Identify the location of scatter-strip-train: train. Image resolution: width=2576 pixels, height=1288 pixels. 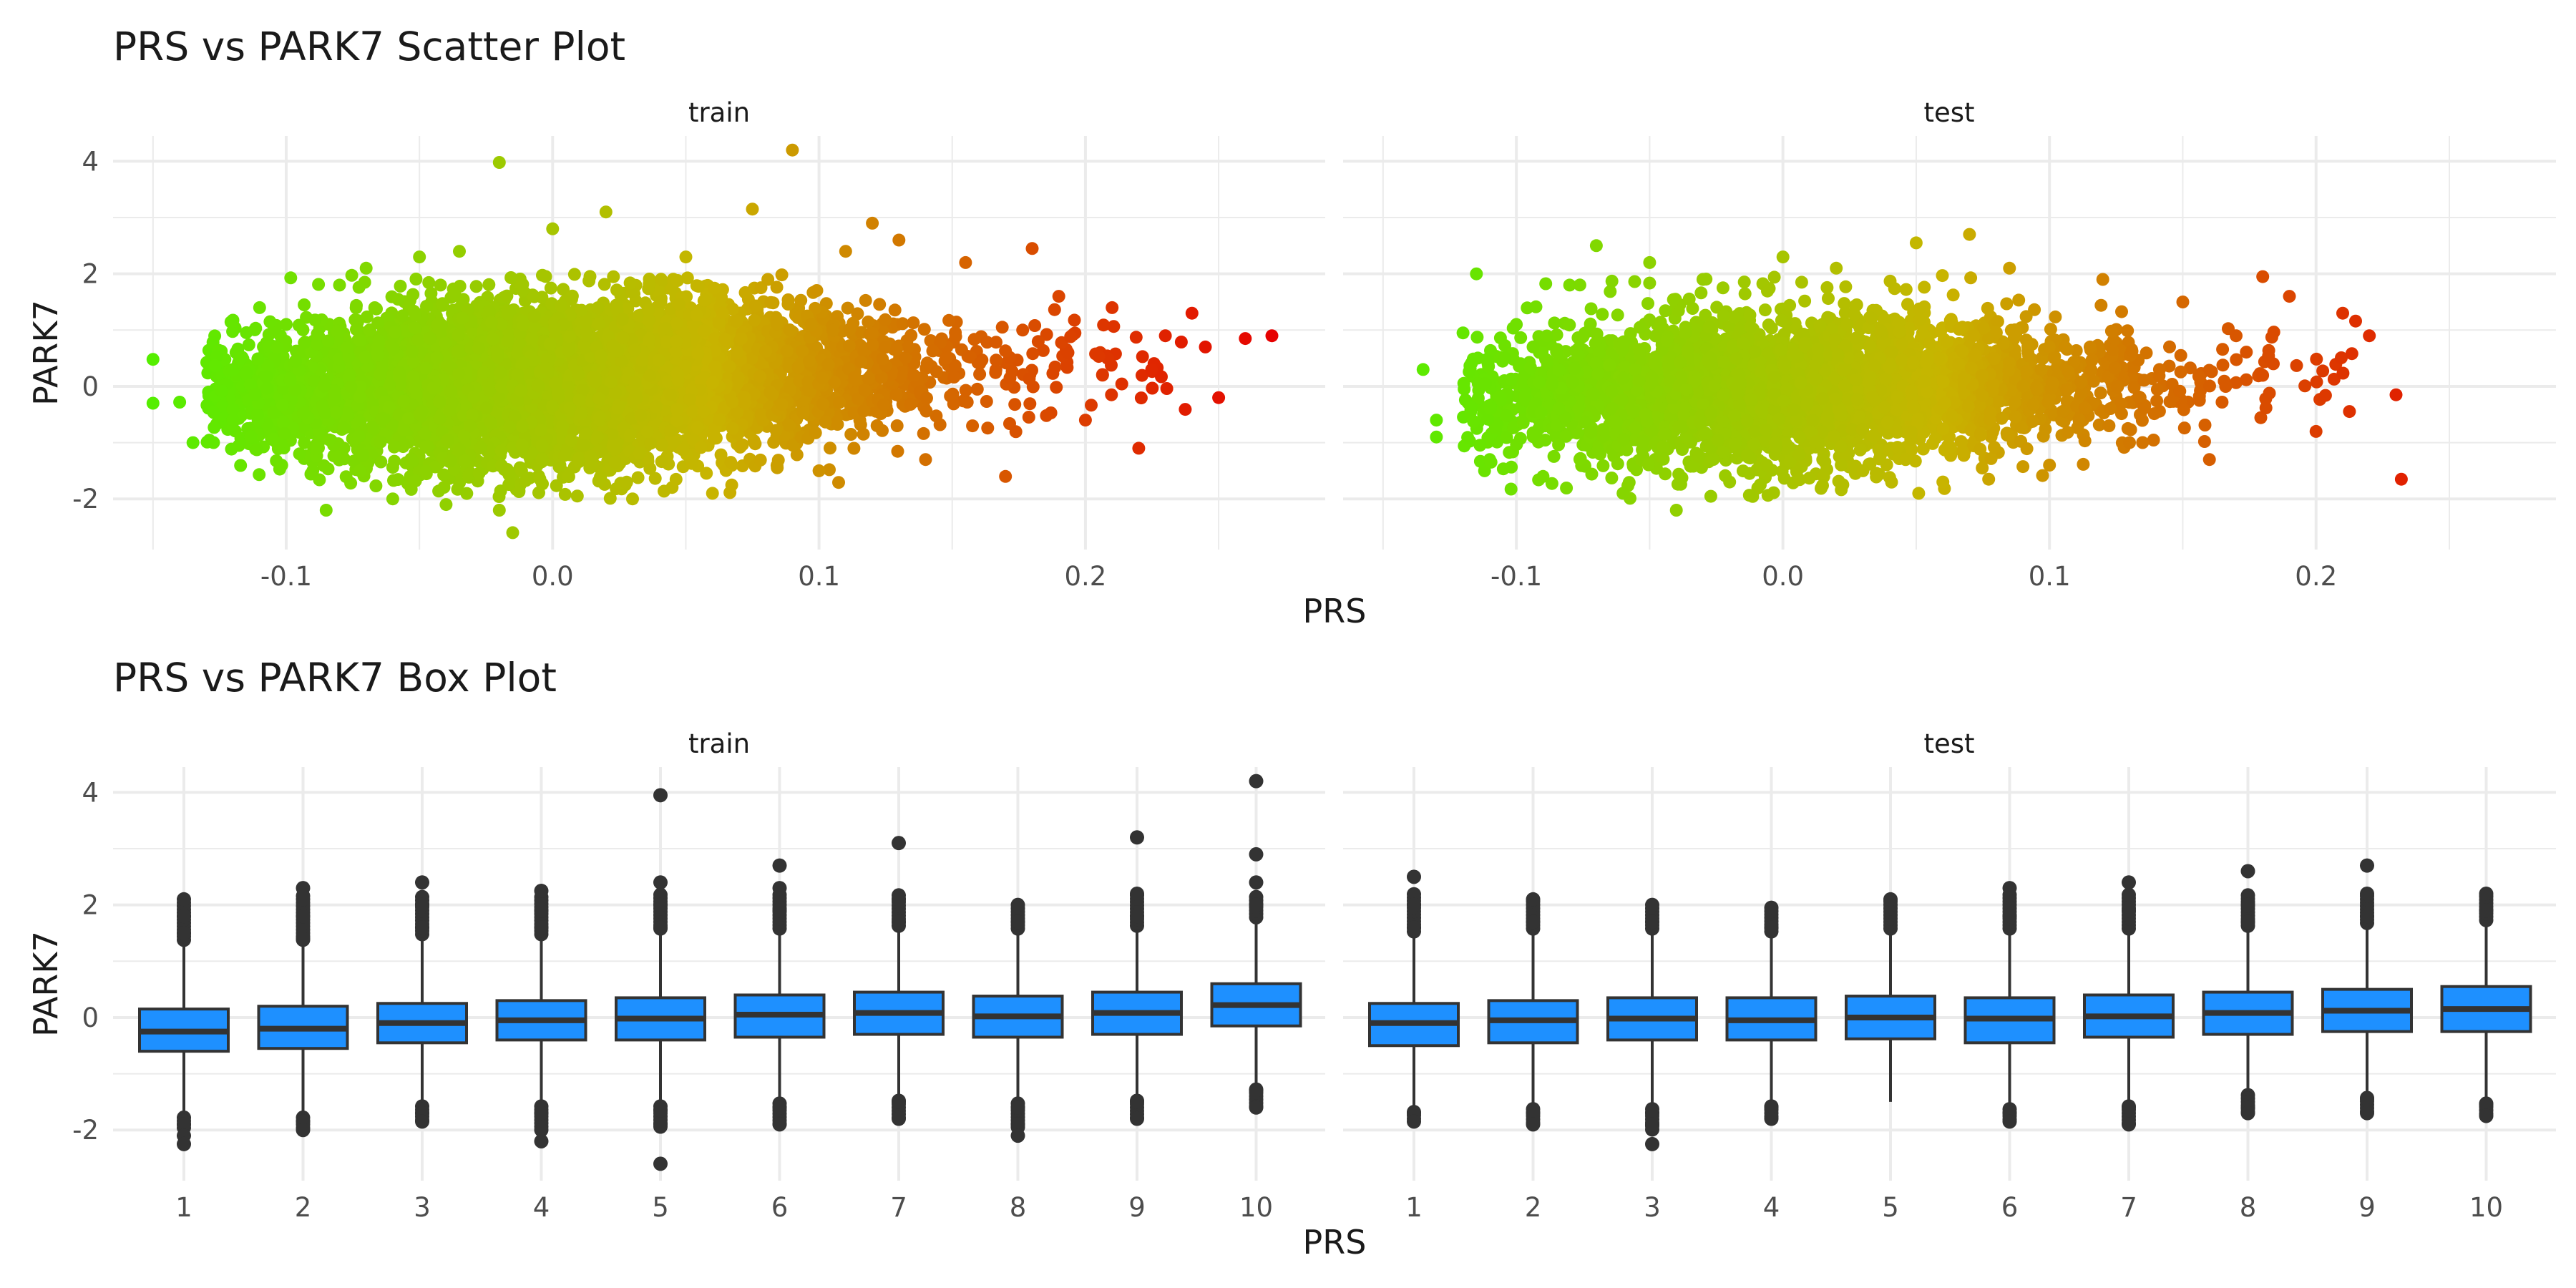
(719, 112).